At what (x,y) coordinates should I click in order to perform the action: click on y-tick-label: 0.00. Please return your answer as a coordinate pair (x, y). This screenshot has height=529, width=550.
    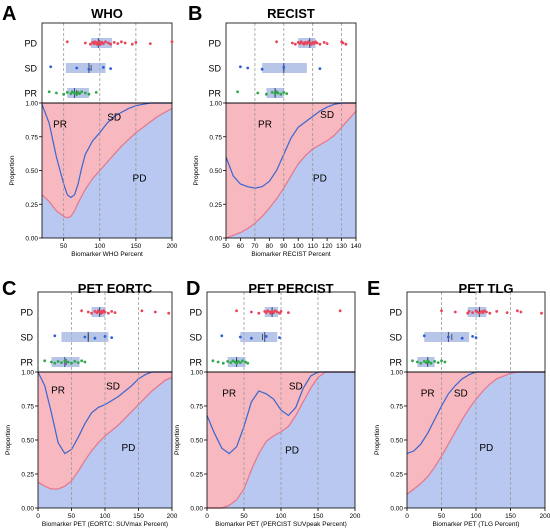
    Looking at the image, I should click on (396, 509).